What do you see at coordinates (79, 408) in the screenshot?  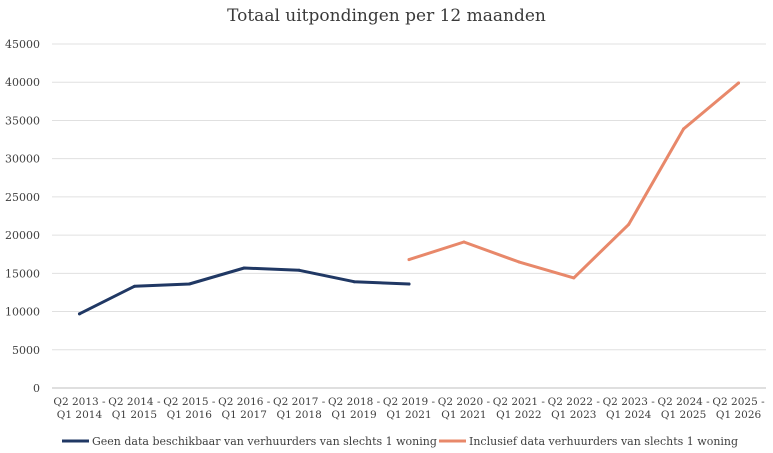 I see `x-tick-label: Q2 2013 -Q1 2014` at bounding box center [79, 408].